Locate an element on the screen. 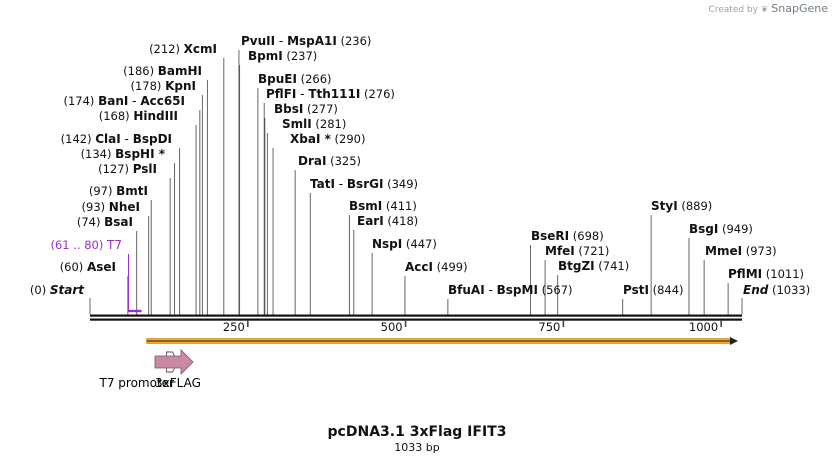 This screenshot has height=464, width=834. snapgene-credit: Created by ❦ SnapGene is located at coordinates (768, 8).